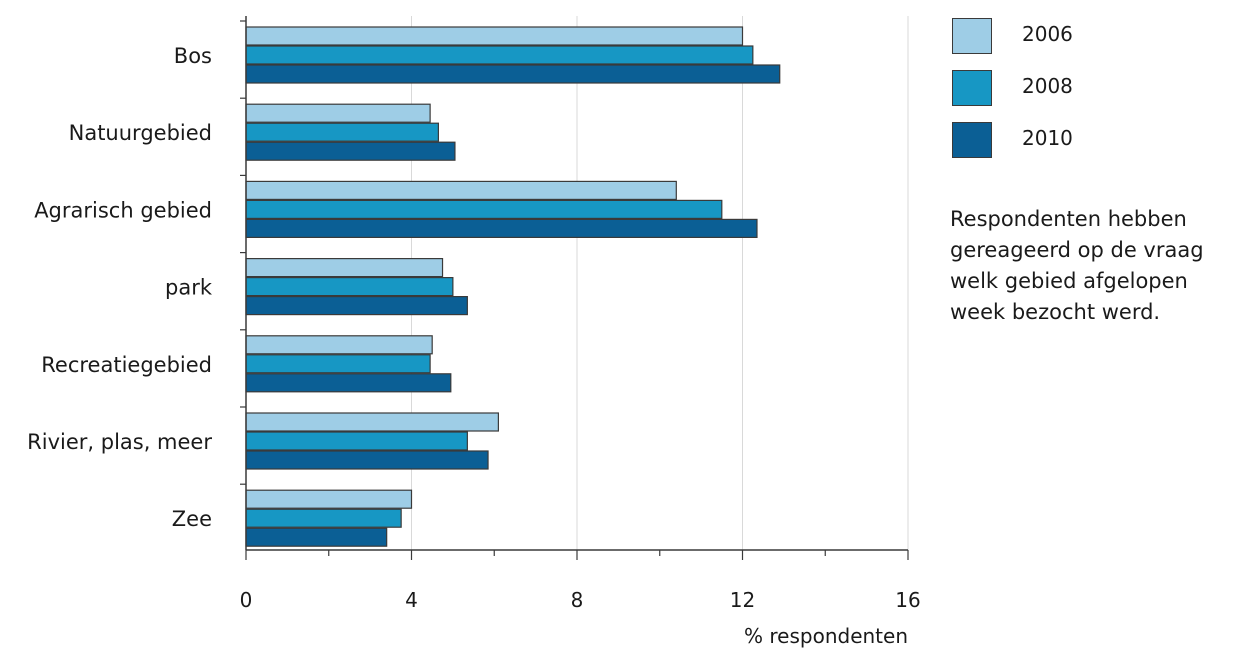  What do you see at coordinates (189, 288) in the screenshot?
I see `category-label-3: park` at bounding box center [189, 288].